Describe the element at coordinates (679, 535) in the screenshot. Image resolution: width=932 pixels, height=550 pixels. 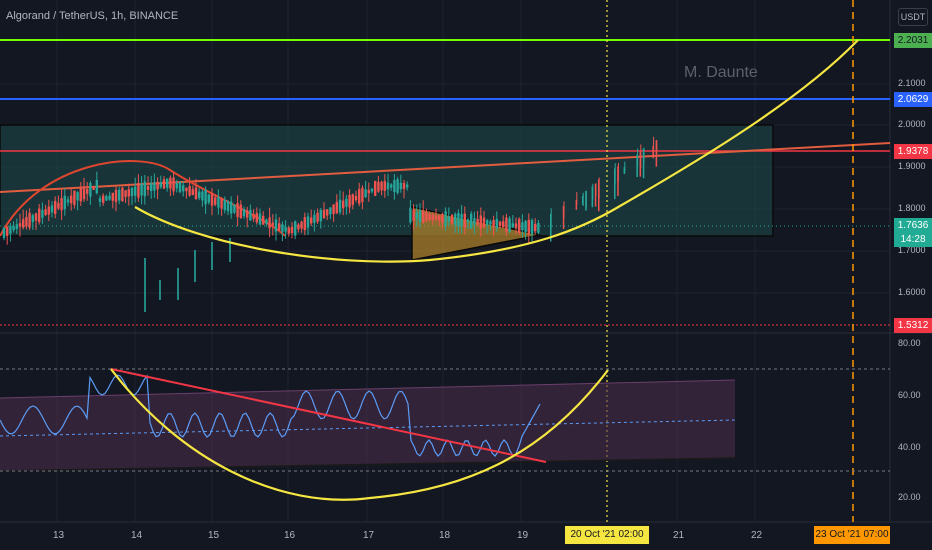
I see `time-tick: 21` at that location.